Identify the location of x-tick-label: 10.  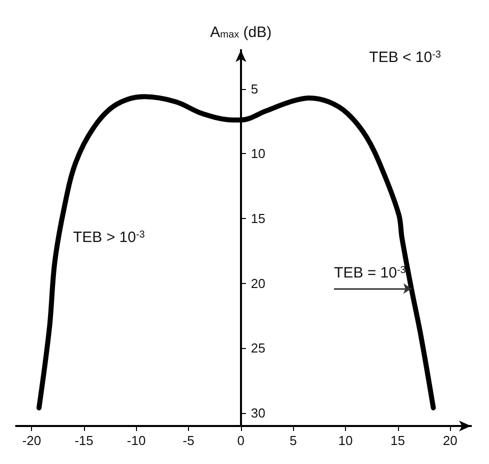
(345, 440).